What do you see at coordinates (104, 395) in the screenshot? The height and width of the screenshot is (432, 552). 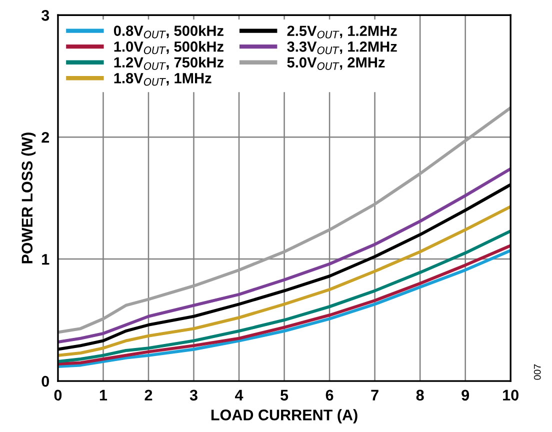 I see `x-tick-label: 1` at bounding box center [104, 395].